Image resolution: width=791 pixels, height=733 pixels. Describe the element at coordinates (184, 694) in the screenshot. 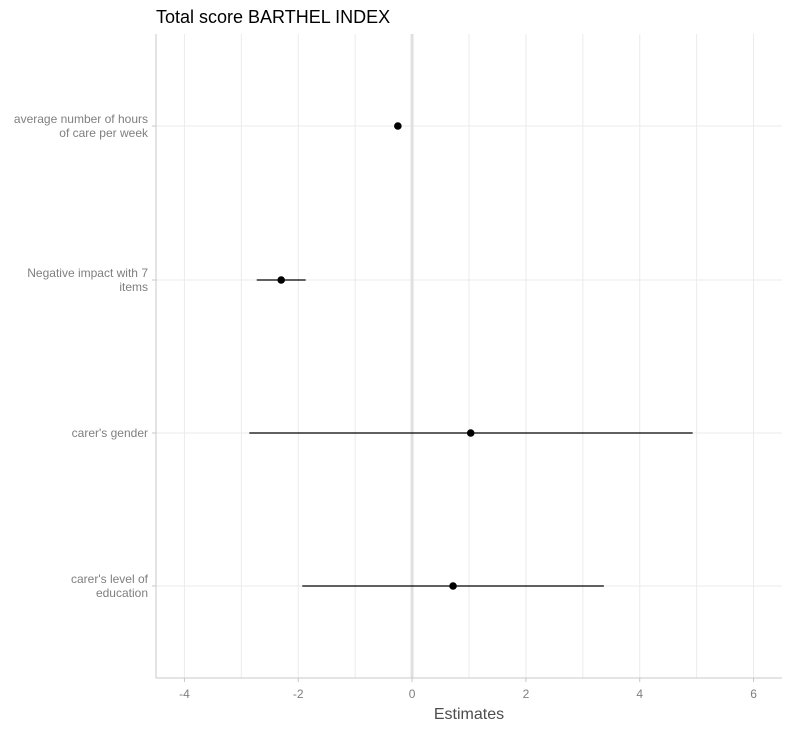

I see `x-tick-label: -4` at that location.